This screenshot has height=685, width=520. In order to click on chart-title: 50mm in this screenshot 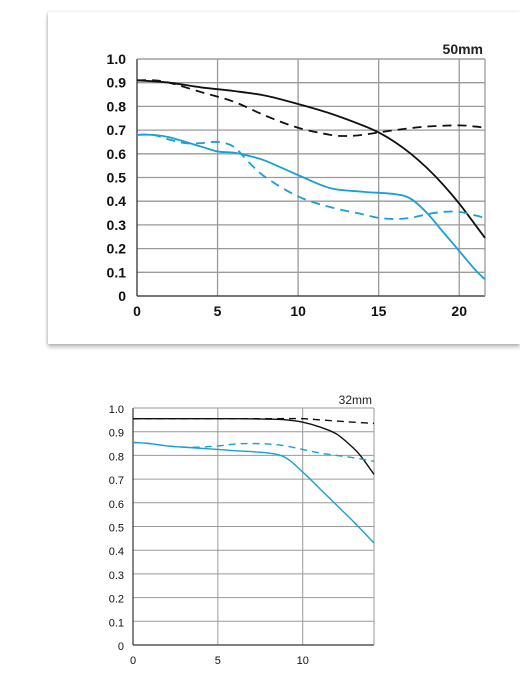, I will do `click(463, 49)`.